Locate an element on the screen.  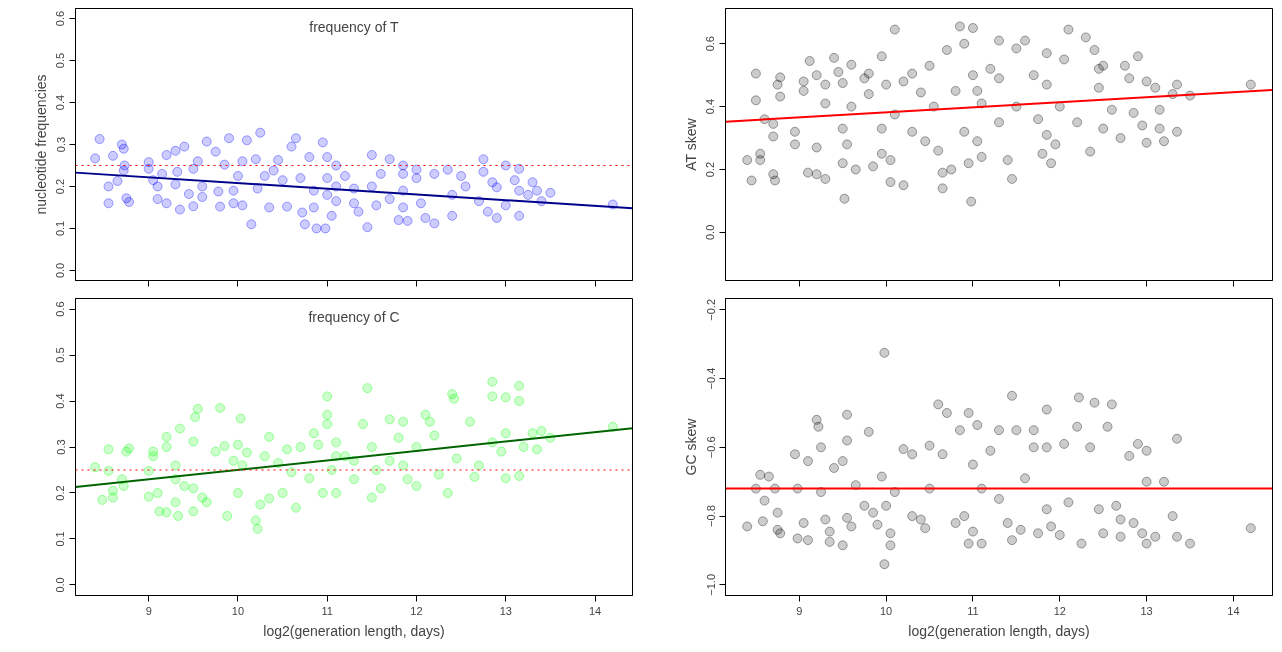
y-axis-title: GC skew is located at coordinates (690, 446).